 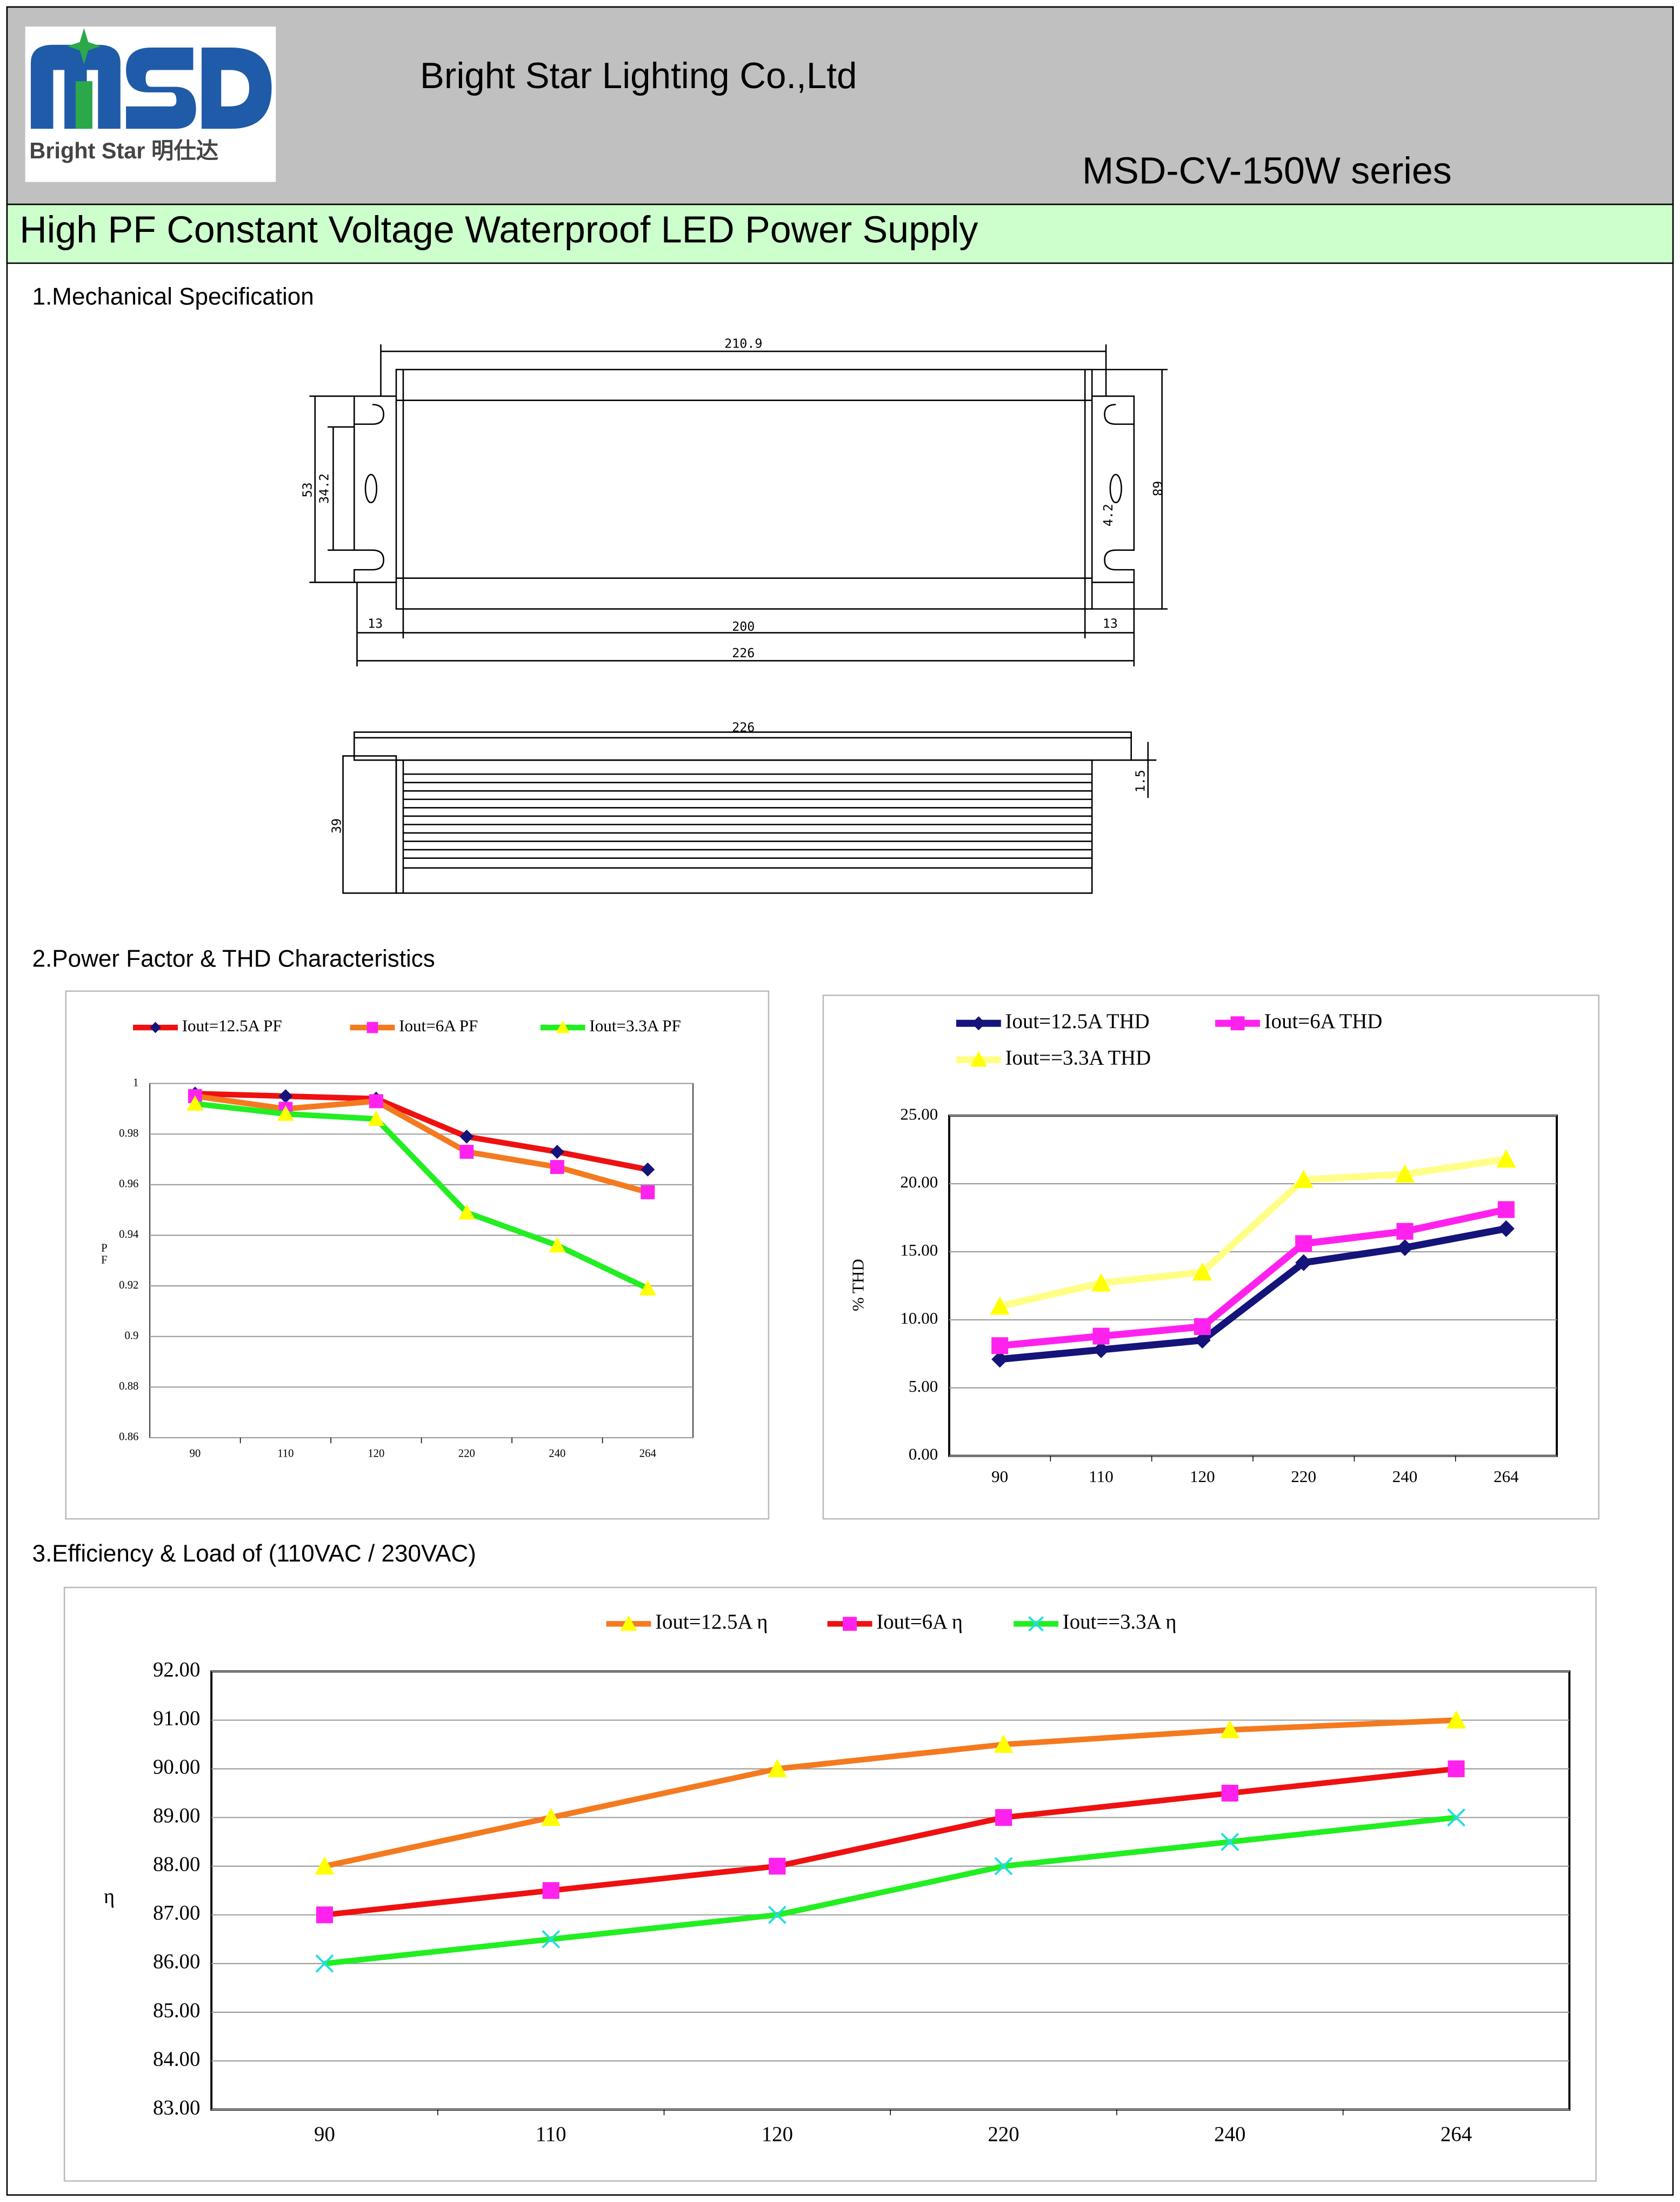 I want to click on section-title: 2.Power Factor & THD Characteristics, so click(x=234, y=958).